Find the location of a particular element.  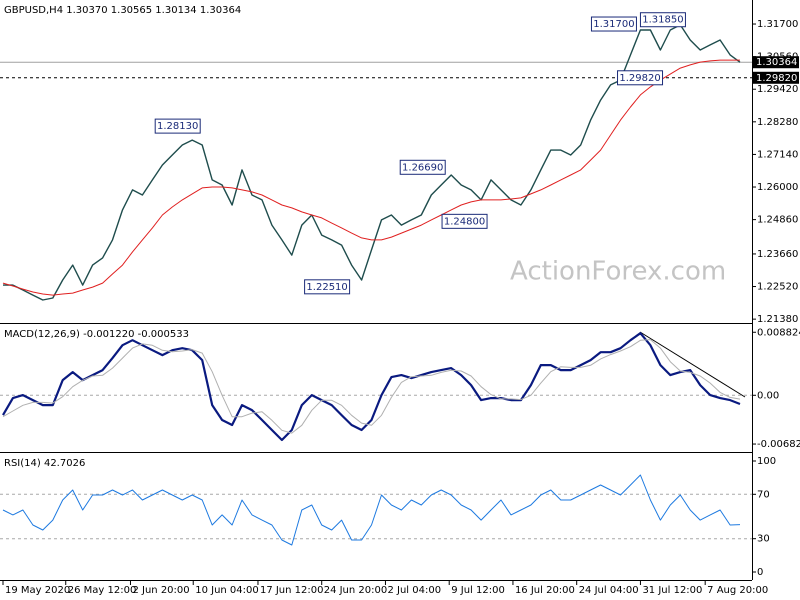

x-tick-label: 9 Jul 12:00 is located at coordinates (478, 590).